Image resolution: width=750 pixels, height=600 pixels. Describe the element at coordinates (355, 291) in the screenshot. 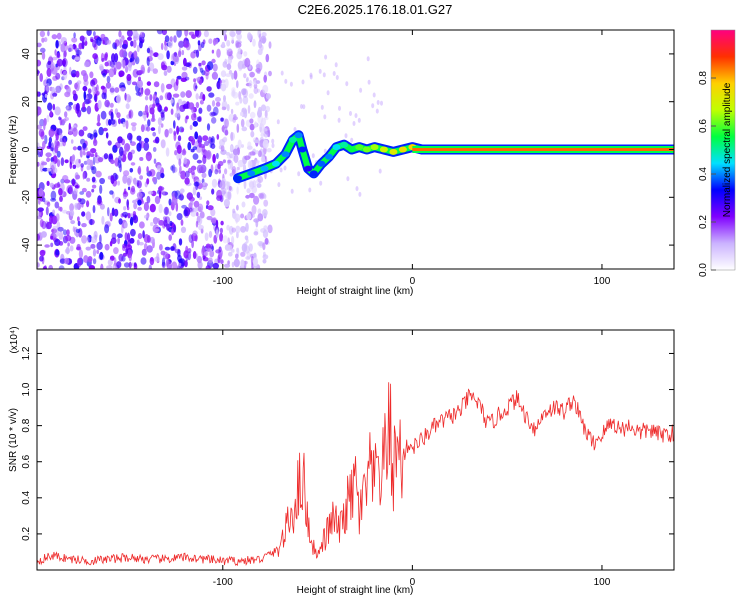

I see `spectrogram-x-axis-title: Height of straight line (km)` at that location.